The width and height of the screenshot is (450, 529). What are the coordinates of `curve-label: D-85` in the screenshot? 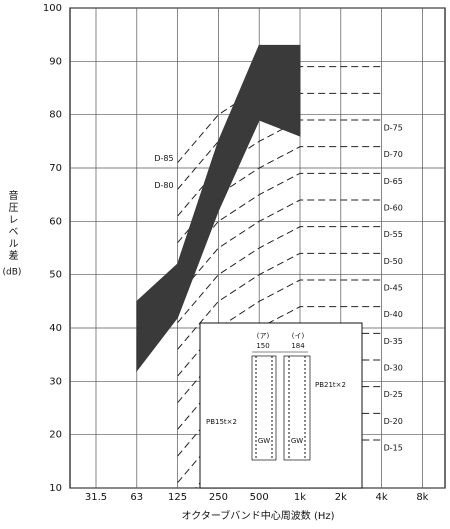 It's located at (163, 158).